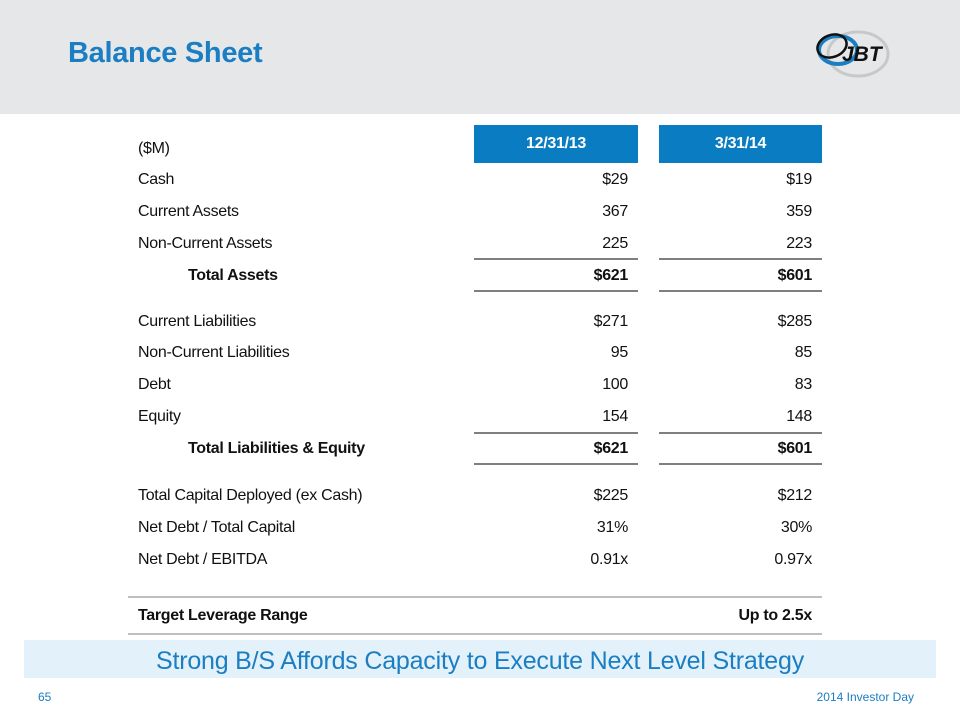 The height and width of the screenshot is (720, 960). Describe the element at coordinates (799, 179) in the screenshot. I see `row-value: $19` at that location.